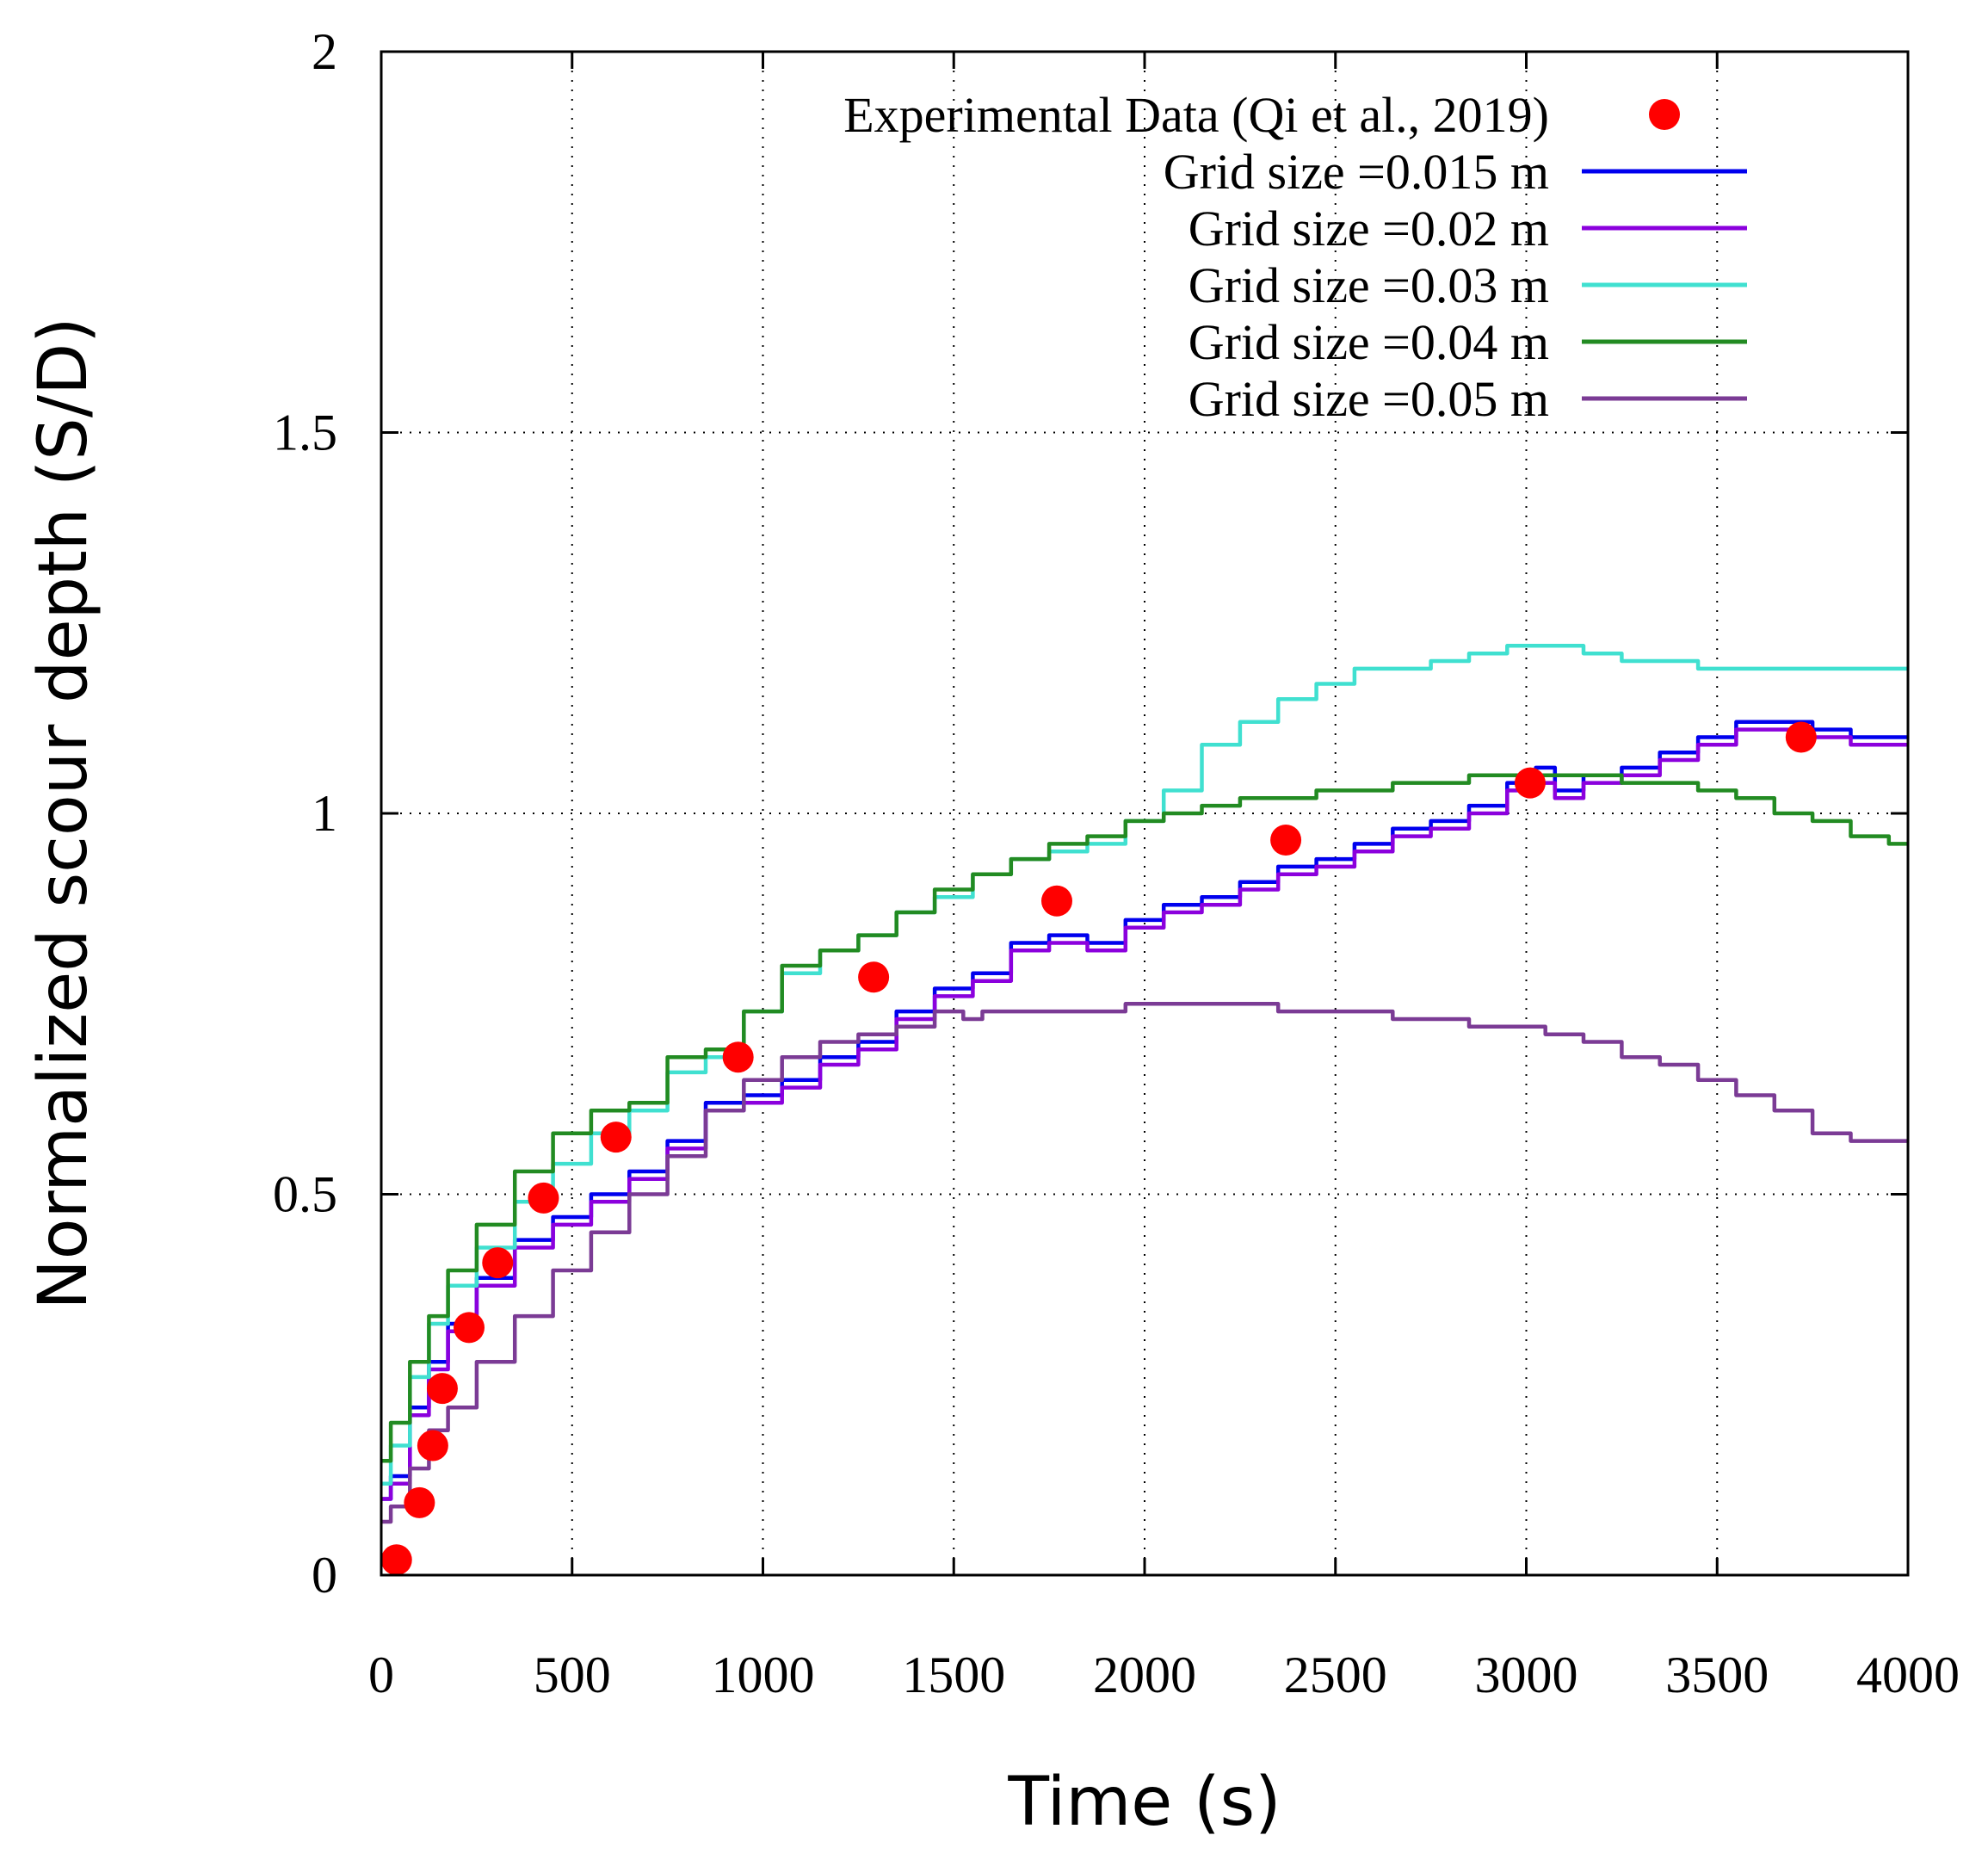 This screenshot has width=1988, height=1860. I want to click on legend-label: Grid size =0.03 m, so click(1368, 285).